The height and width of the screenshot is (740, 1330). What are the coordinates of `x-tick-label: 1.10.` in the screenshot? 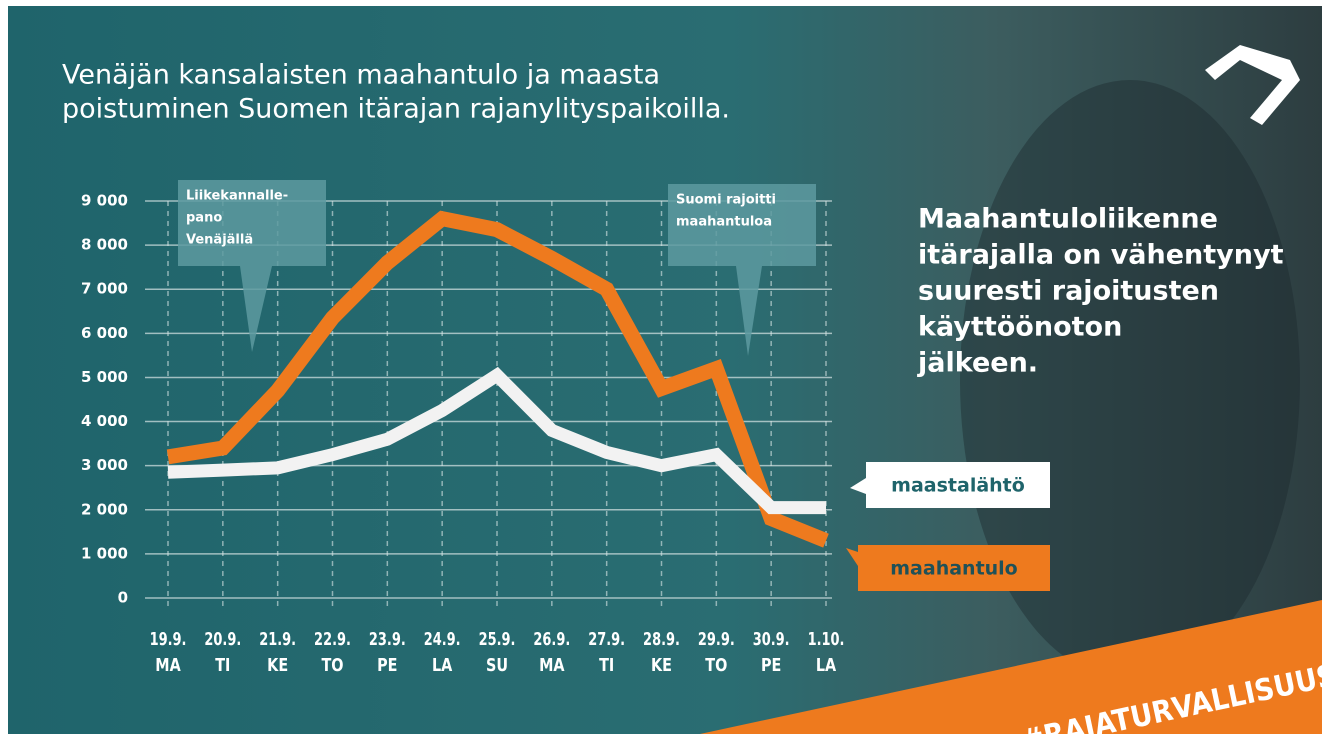 It's located at (826, 638).